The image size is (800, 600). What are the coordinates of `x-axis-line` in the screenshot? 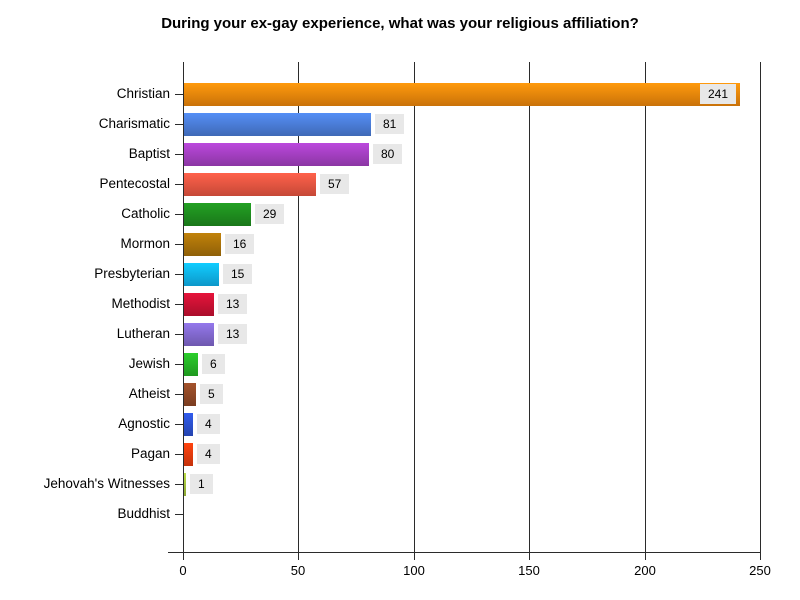 It's located at (464, 552).